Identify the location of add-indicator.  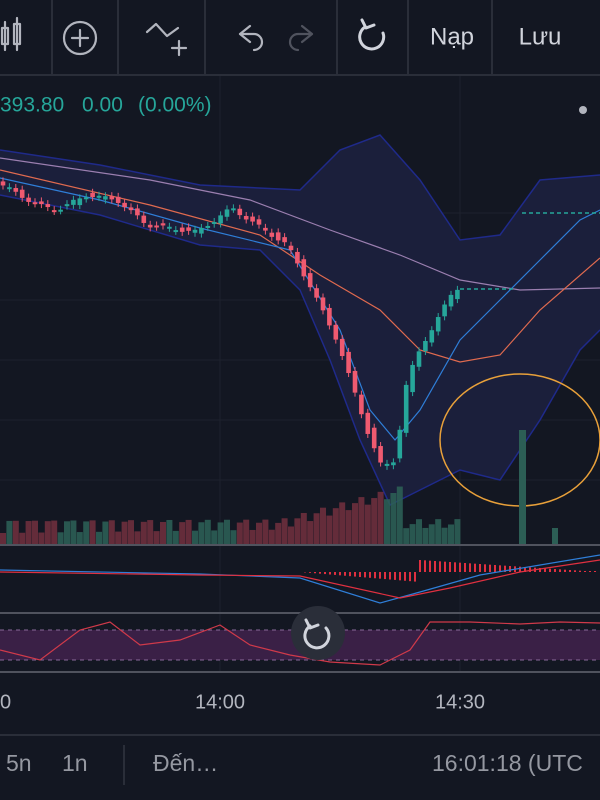
(80, 38).